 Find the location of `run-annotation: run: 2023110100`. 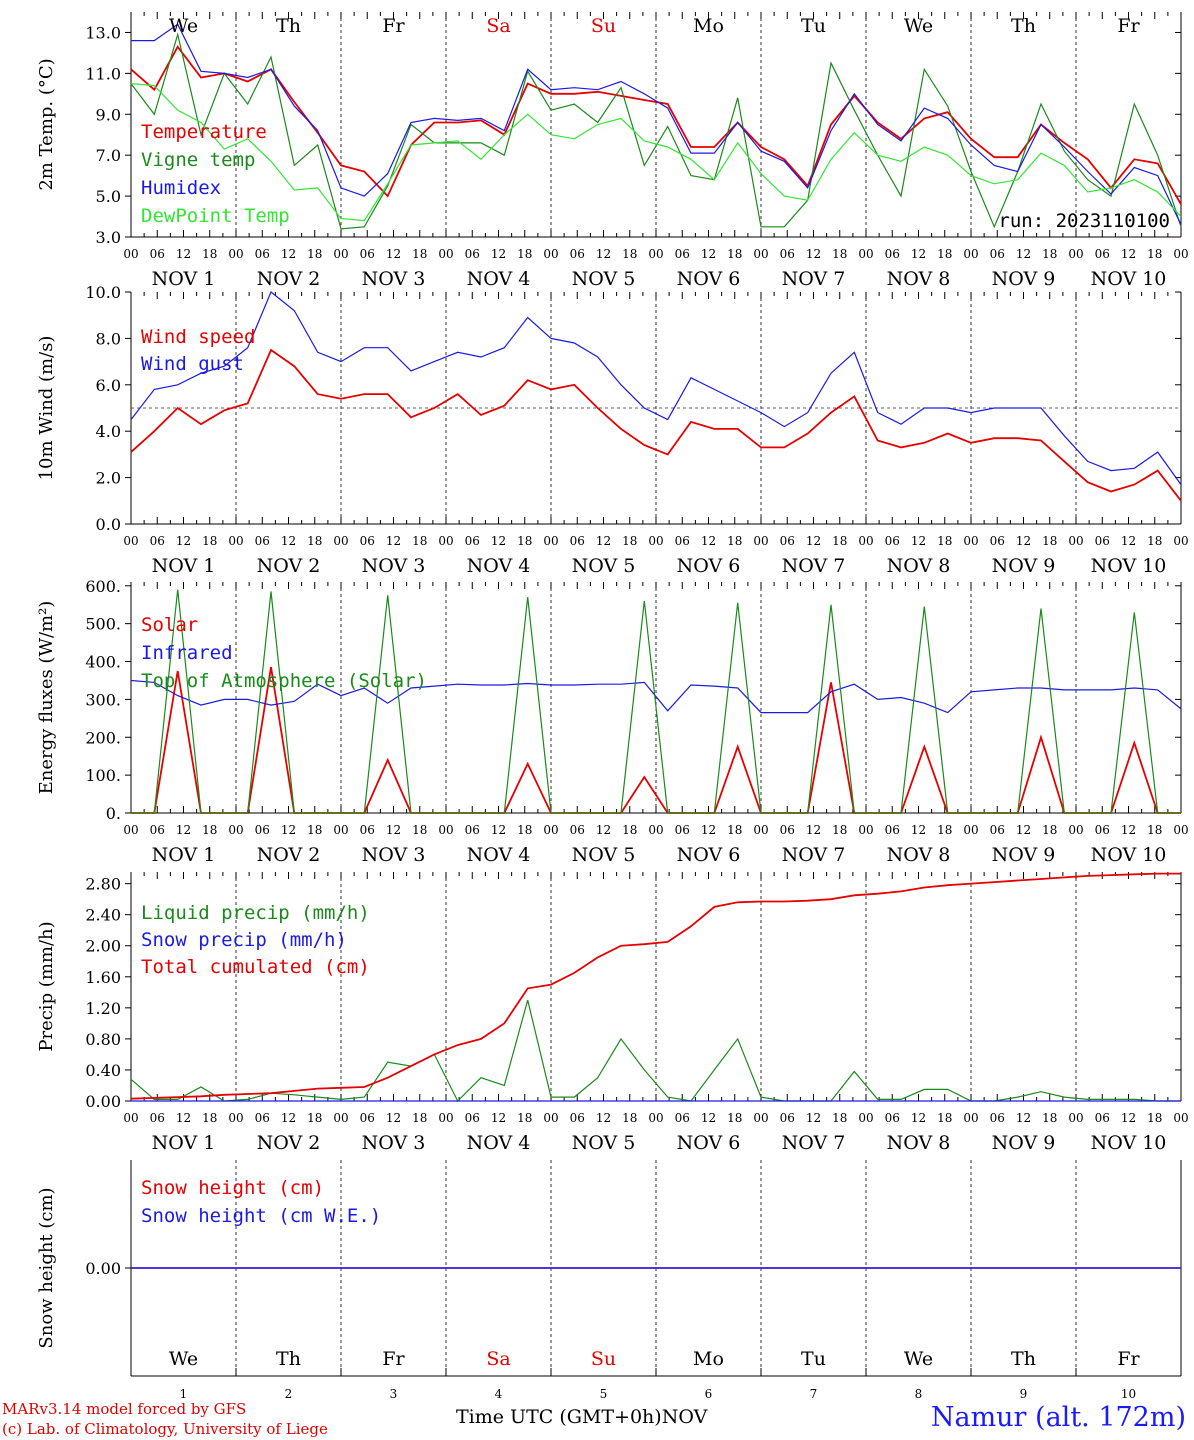

run-annotation: run: 2023110100 is located at coordinates (1084, 221).